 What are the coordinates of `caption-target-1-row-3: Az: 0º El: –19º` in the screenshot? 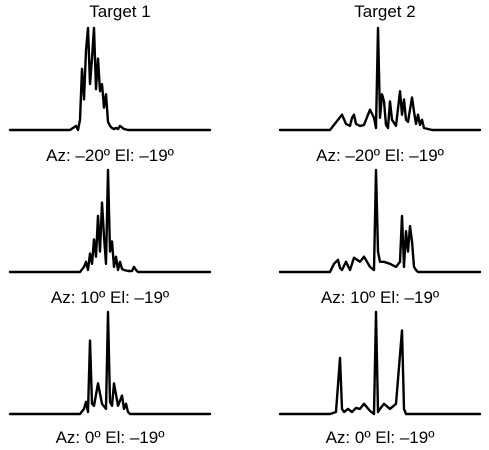 It's located at (110, 437).